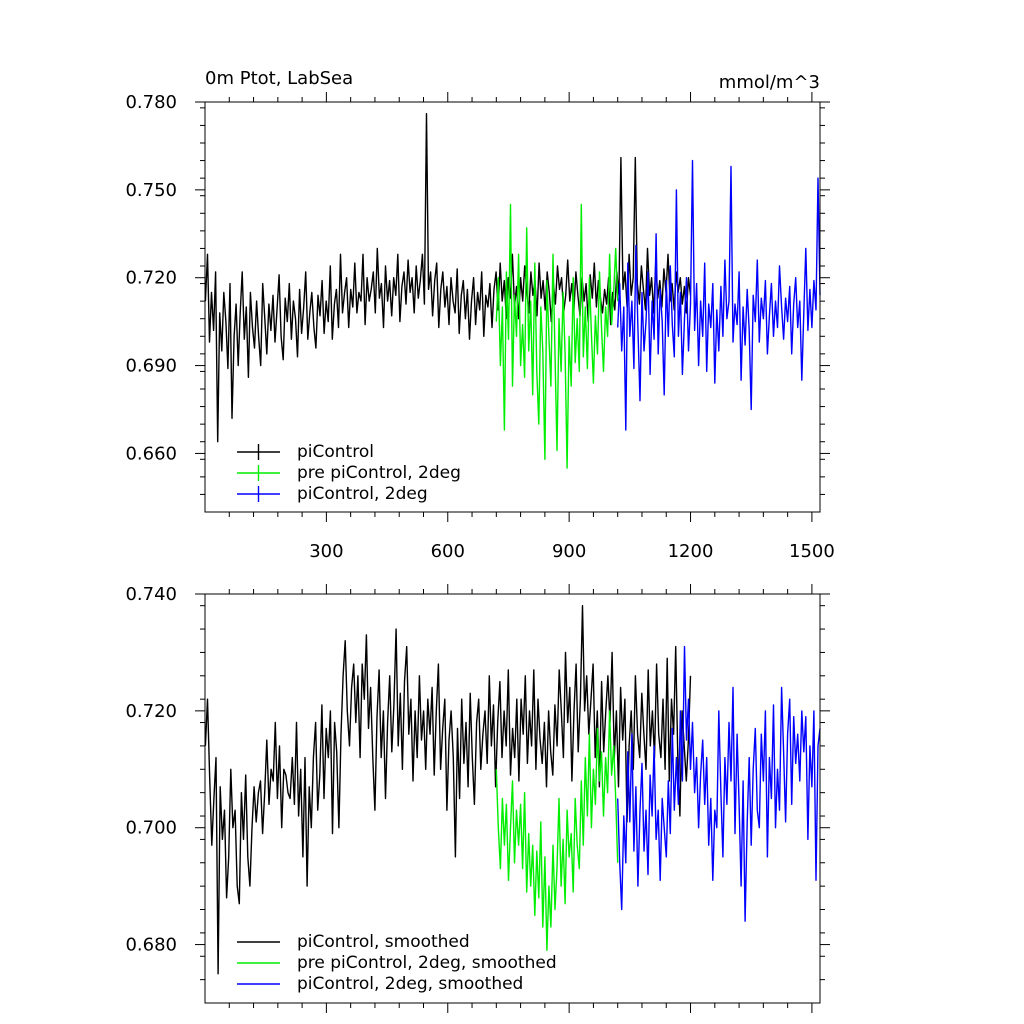 This screenshot has width=1024, height=1024. I want to click on x-tick-label: 1500, so click(812, 551).